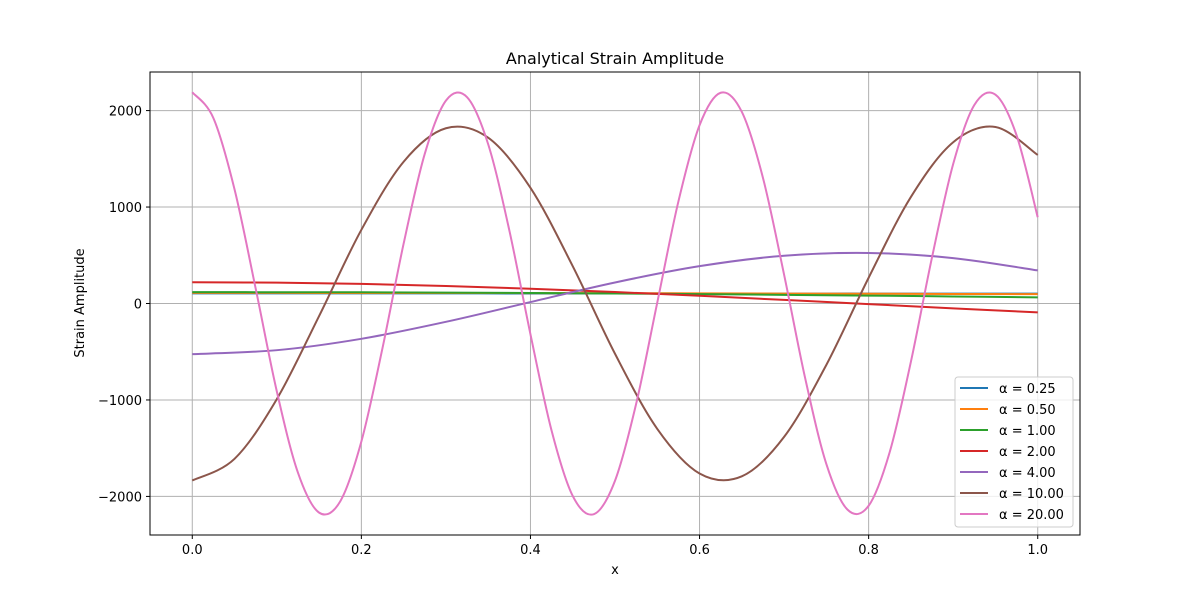 This screenshot has width=1200, height=604. What do you see at coordinates (125, 112) in the screenshot?
I see `y-tick-label: 2000` at bounding box center [125, 112].